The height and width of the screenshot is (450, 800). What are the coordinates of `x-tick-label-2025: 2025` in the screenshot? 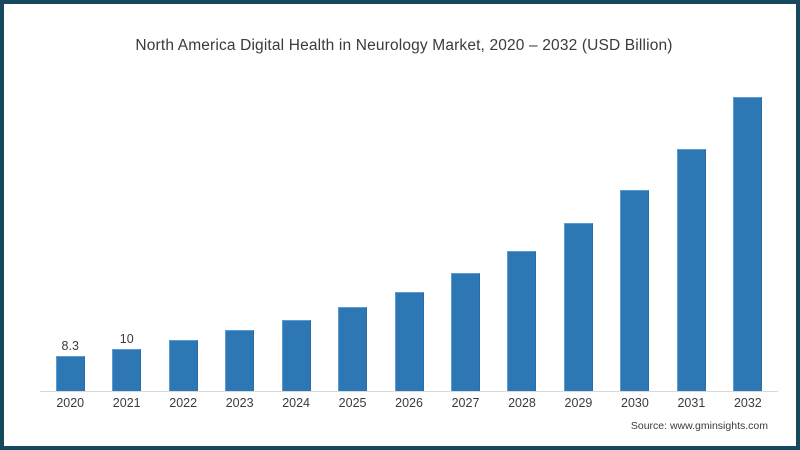 It's located at (352, 403).